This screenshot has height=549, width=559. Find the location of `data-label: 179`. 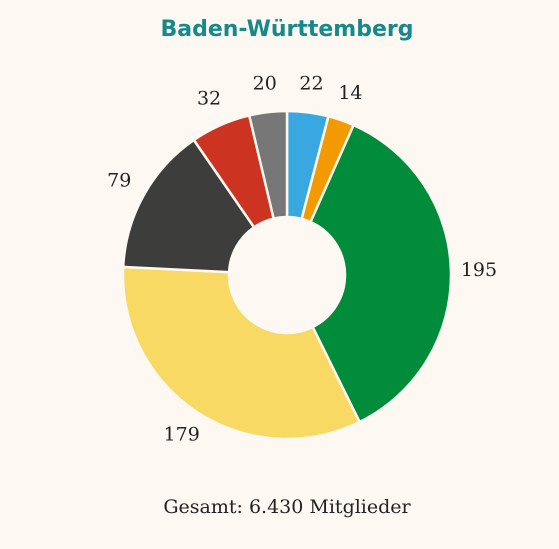

data-label: 179 is located at coordinates (182, 435).